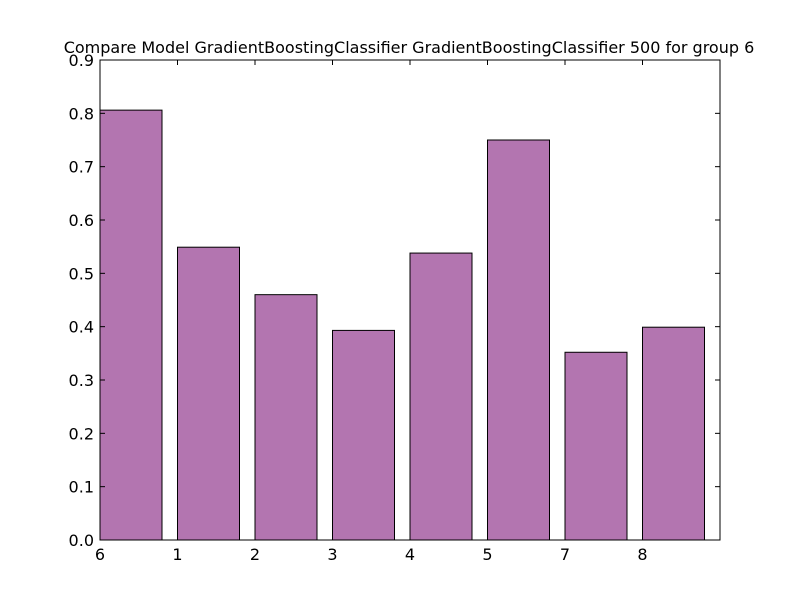  Describe the element at coordinates (642, 554) in the screenshot. I see `x-tick-label-8: 8` at that location.